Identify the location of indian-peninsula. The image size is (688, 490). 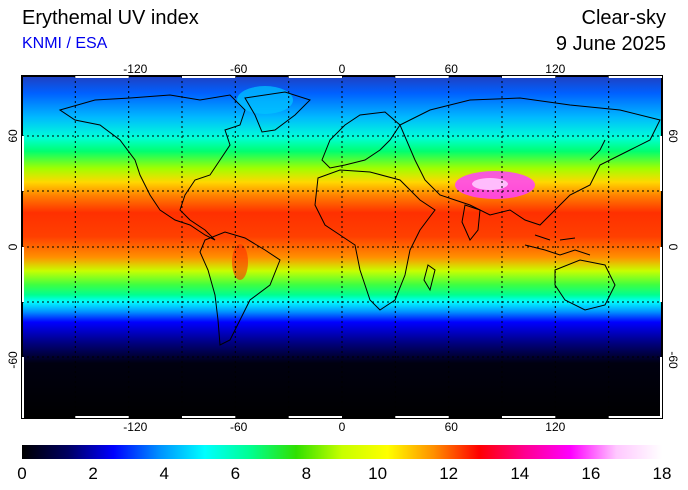
(471, 222).